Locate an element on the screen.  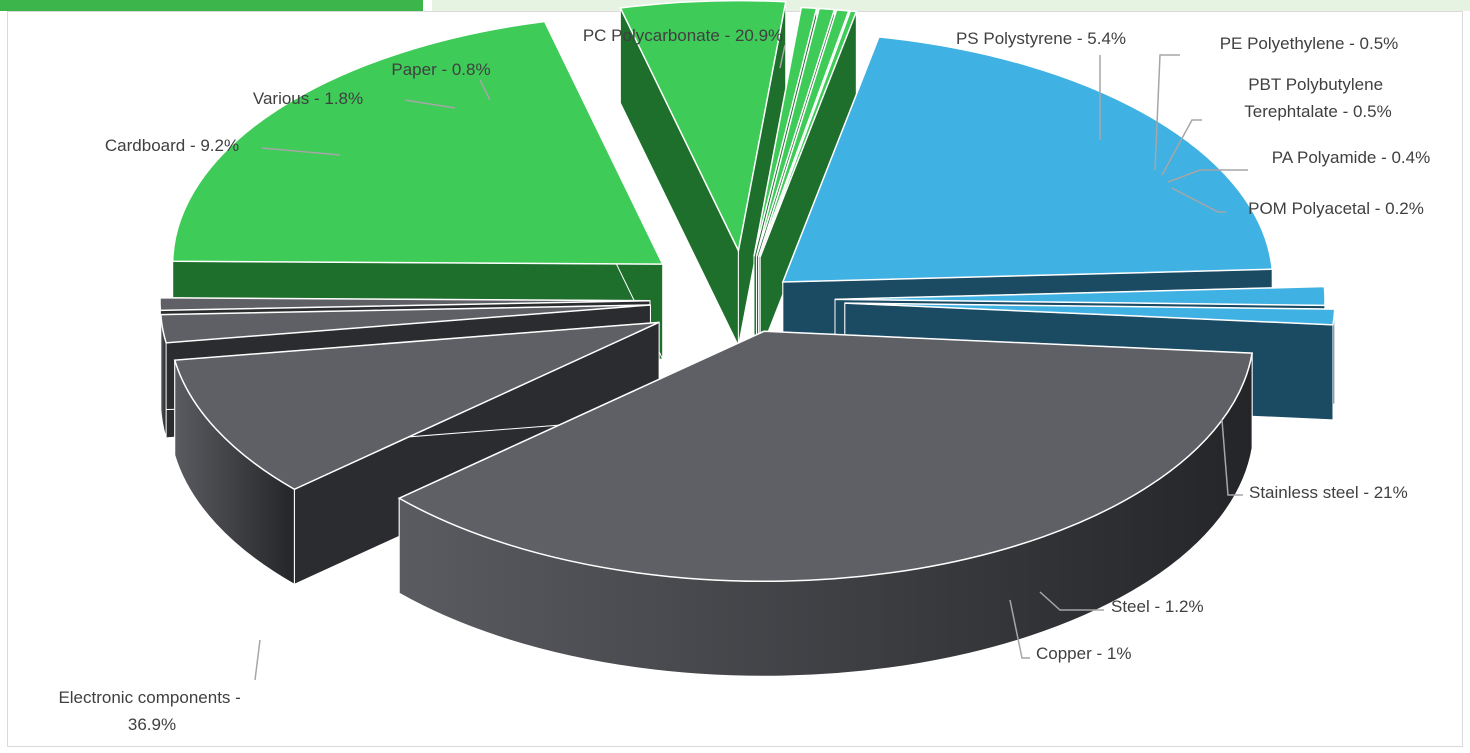
data-label-various: Various - 1.8% is located at coordinates (308, 98).